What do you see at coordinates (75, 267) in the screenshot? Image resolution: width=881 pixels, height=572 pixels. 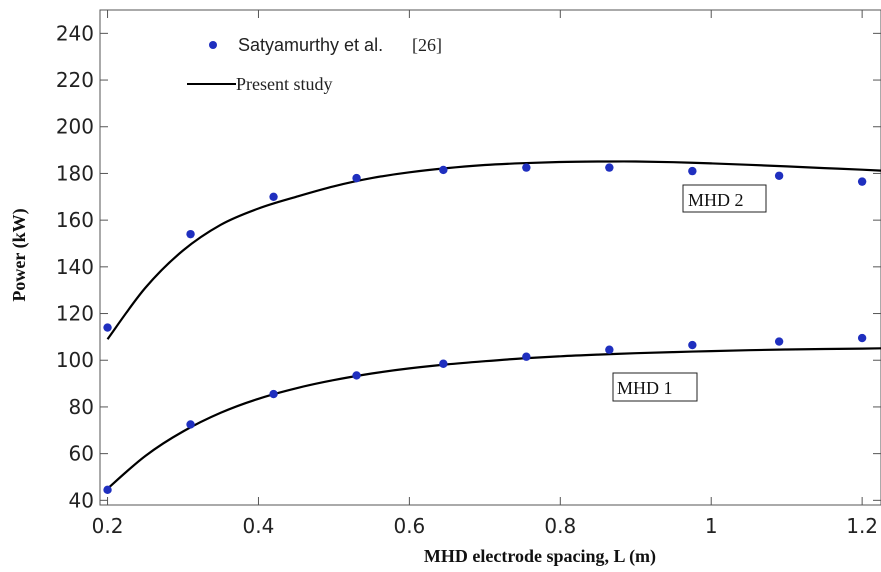 I see `y-tick-label: 140` at bounding box center [75, 267].